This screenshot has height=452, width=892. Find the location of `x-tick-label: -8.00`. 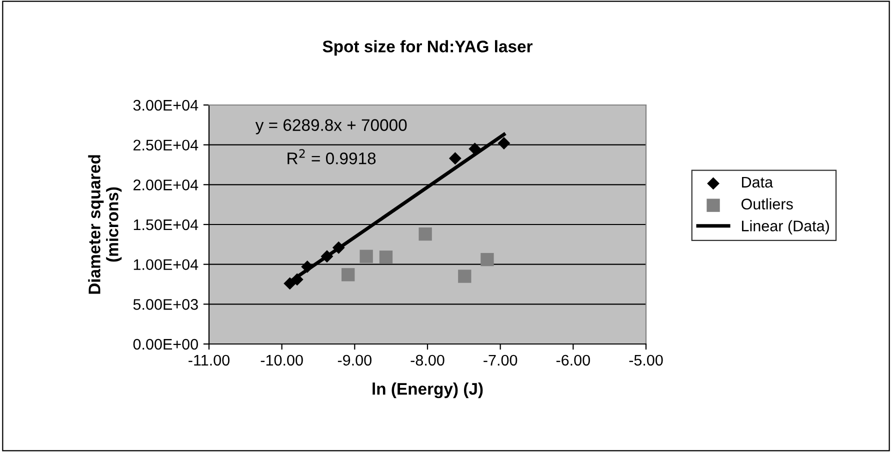

x-tick-label: -8.00 is located at coordinates (427, 360).